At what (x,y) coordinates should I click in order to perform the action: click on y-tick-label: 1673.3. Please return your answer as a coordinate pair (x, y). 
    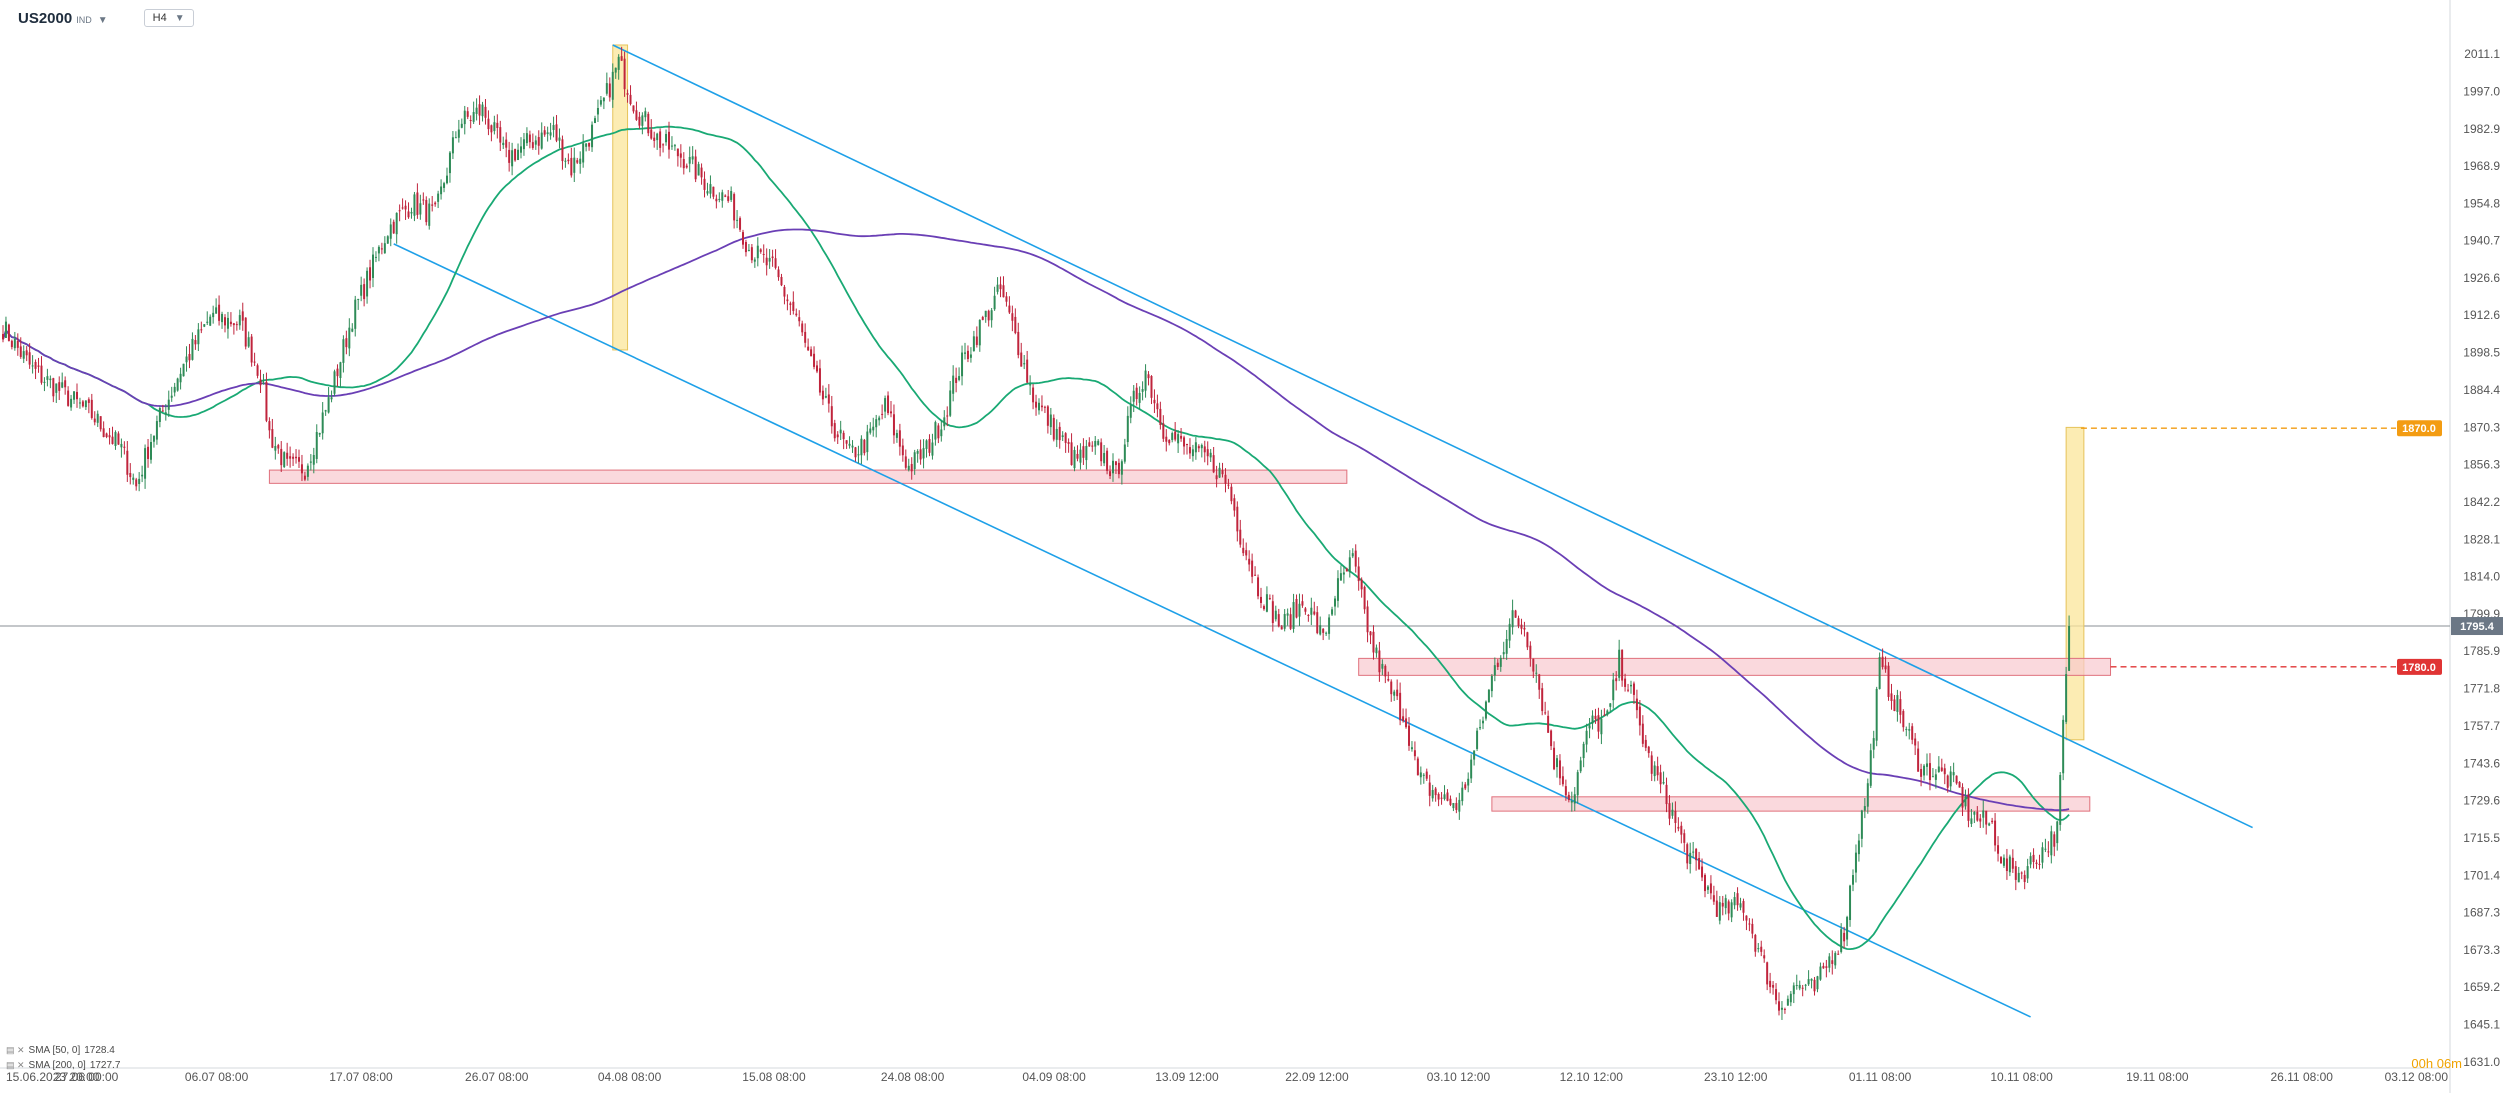
    Looking at the image, I should click on (2481, 950).